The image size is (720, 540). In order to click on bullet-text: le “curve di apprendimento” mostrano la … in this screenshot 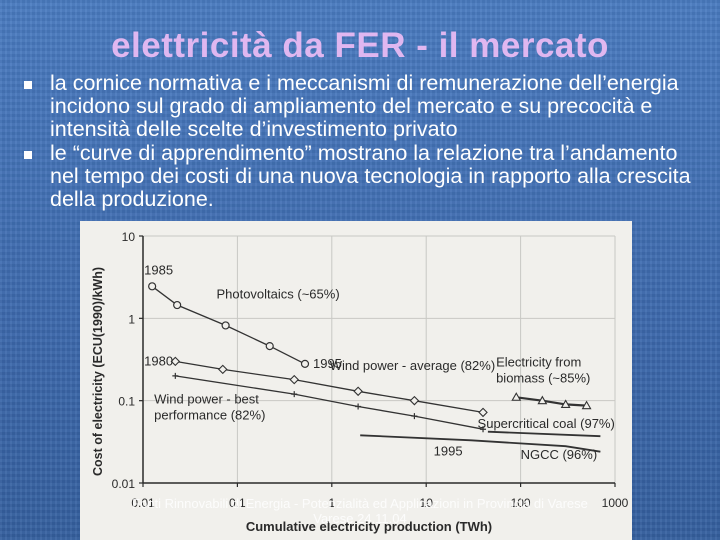, I will do `click(370, 176)`.